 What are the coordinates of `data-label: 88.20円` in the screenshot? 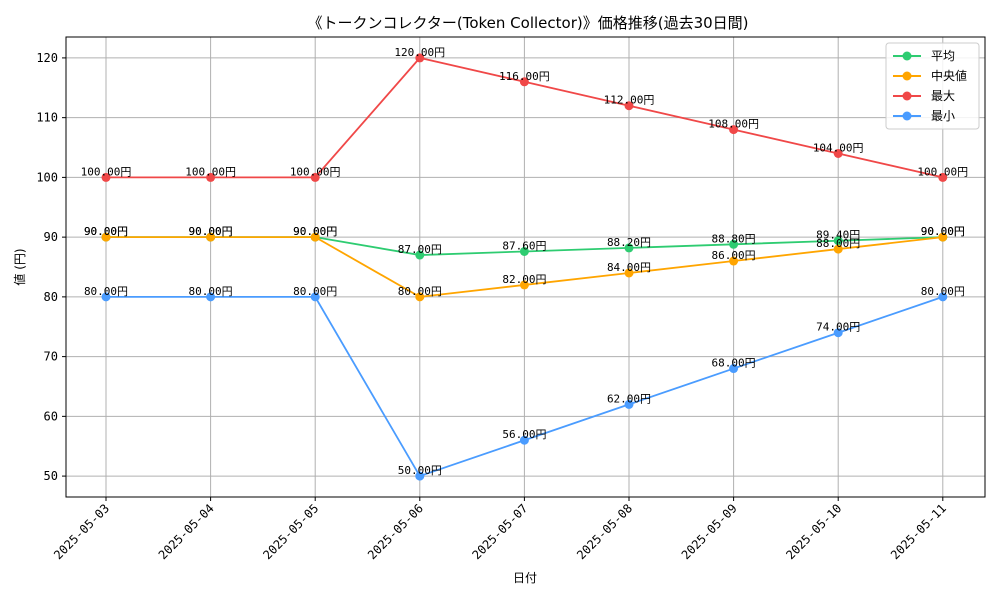 It's located at (629, 242).